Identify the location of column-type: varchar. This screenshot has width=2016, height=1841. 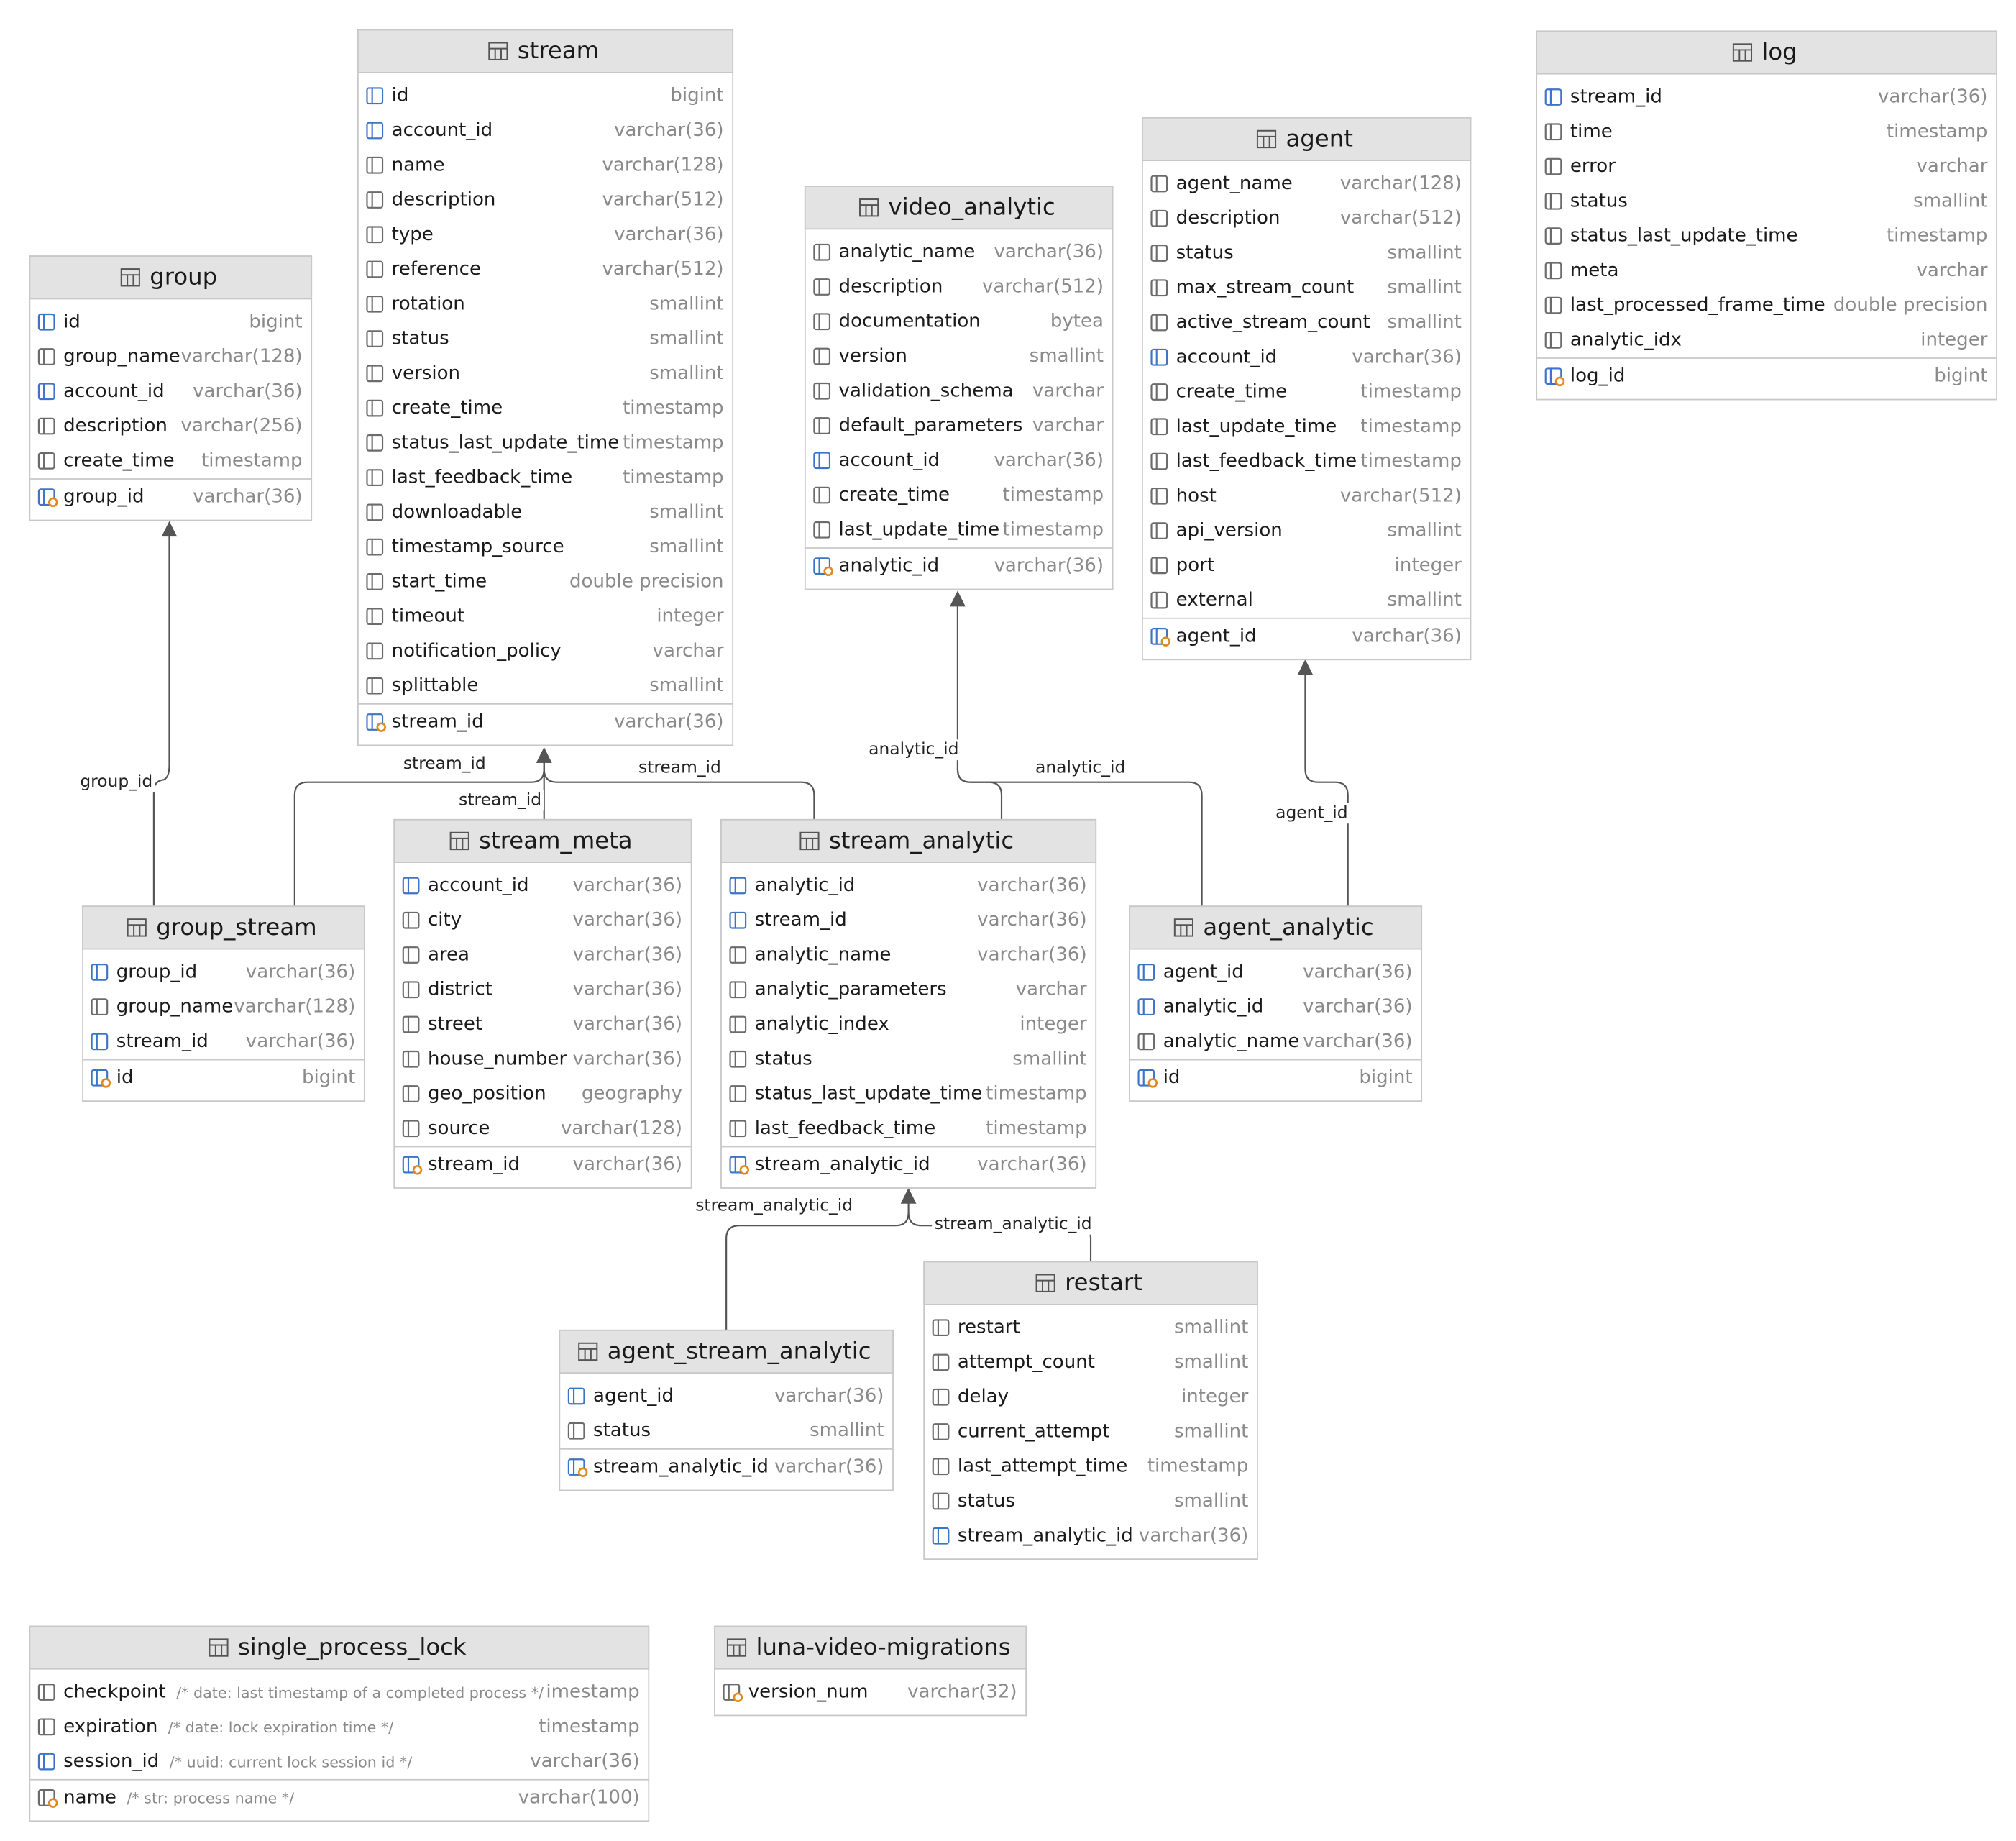
(1051, 989).